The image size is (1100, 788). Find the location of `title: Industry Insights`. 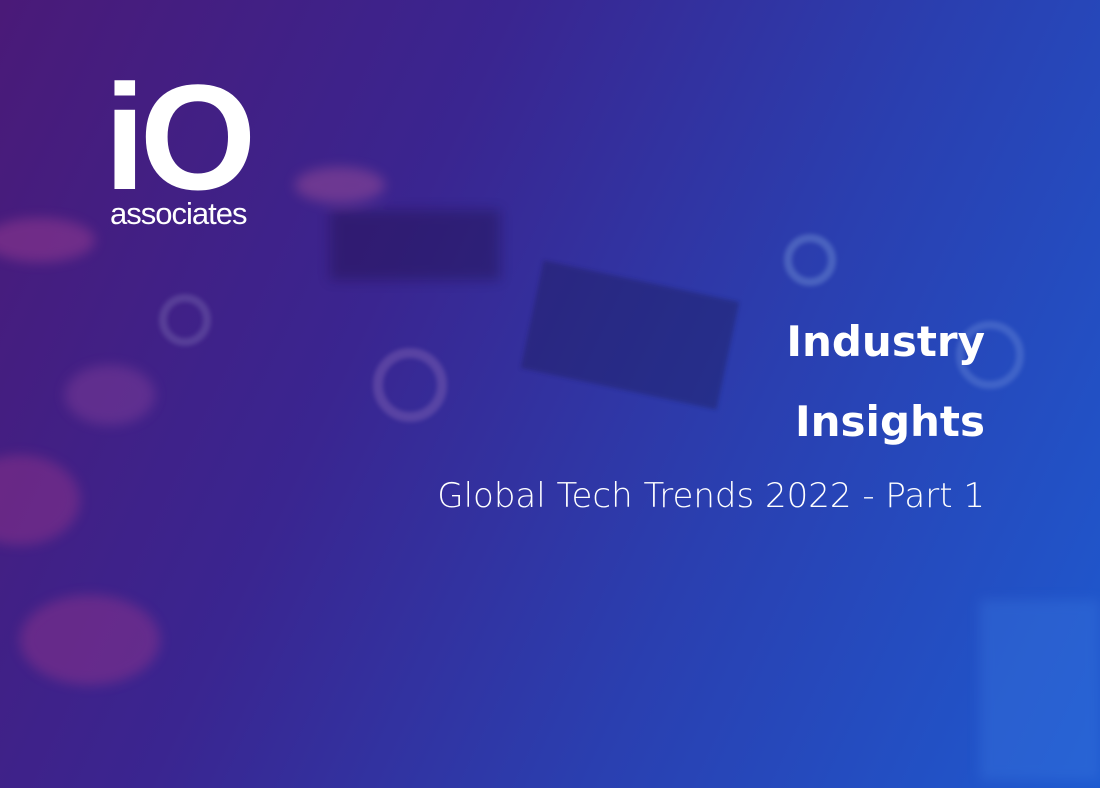

title: Industry Insights is located at coordinates (885, 382).